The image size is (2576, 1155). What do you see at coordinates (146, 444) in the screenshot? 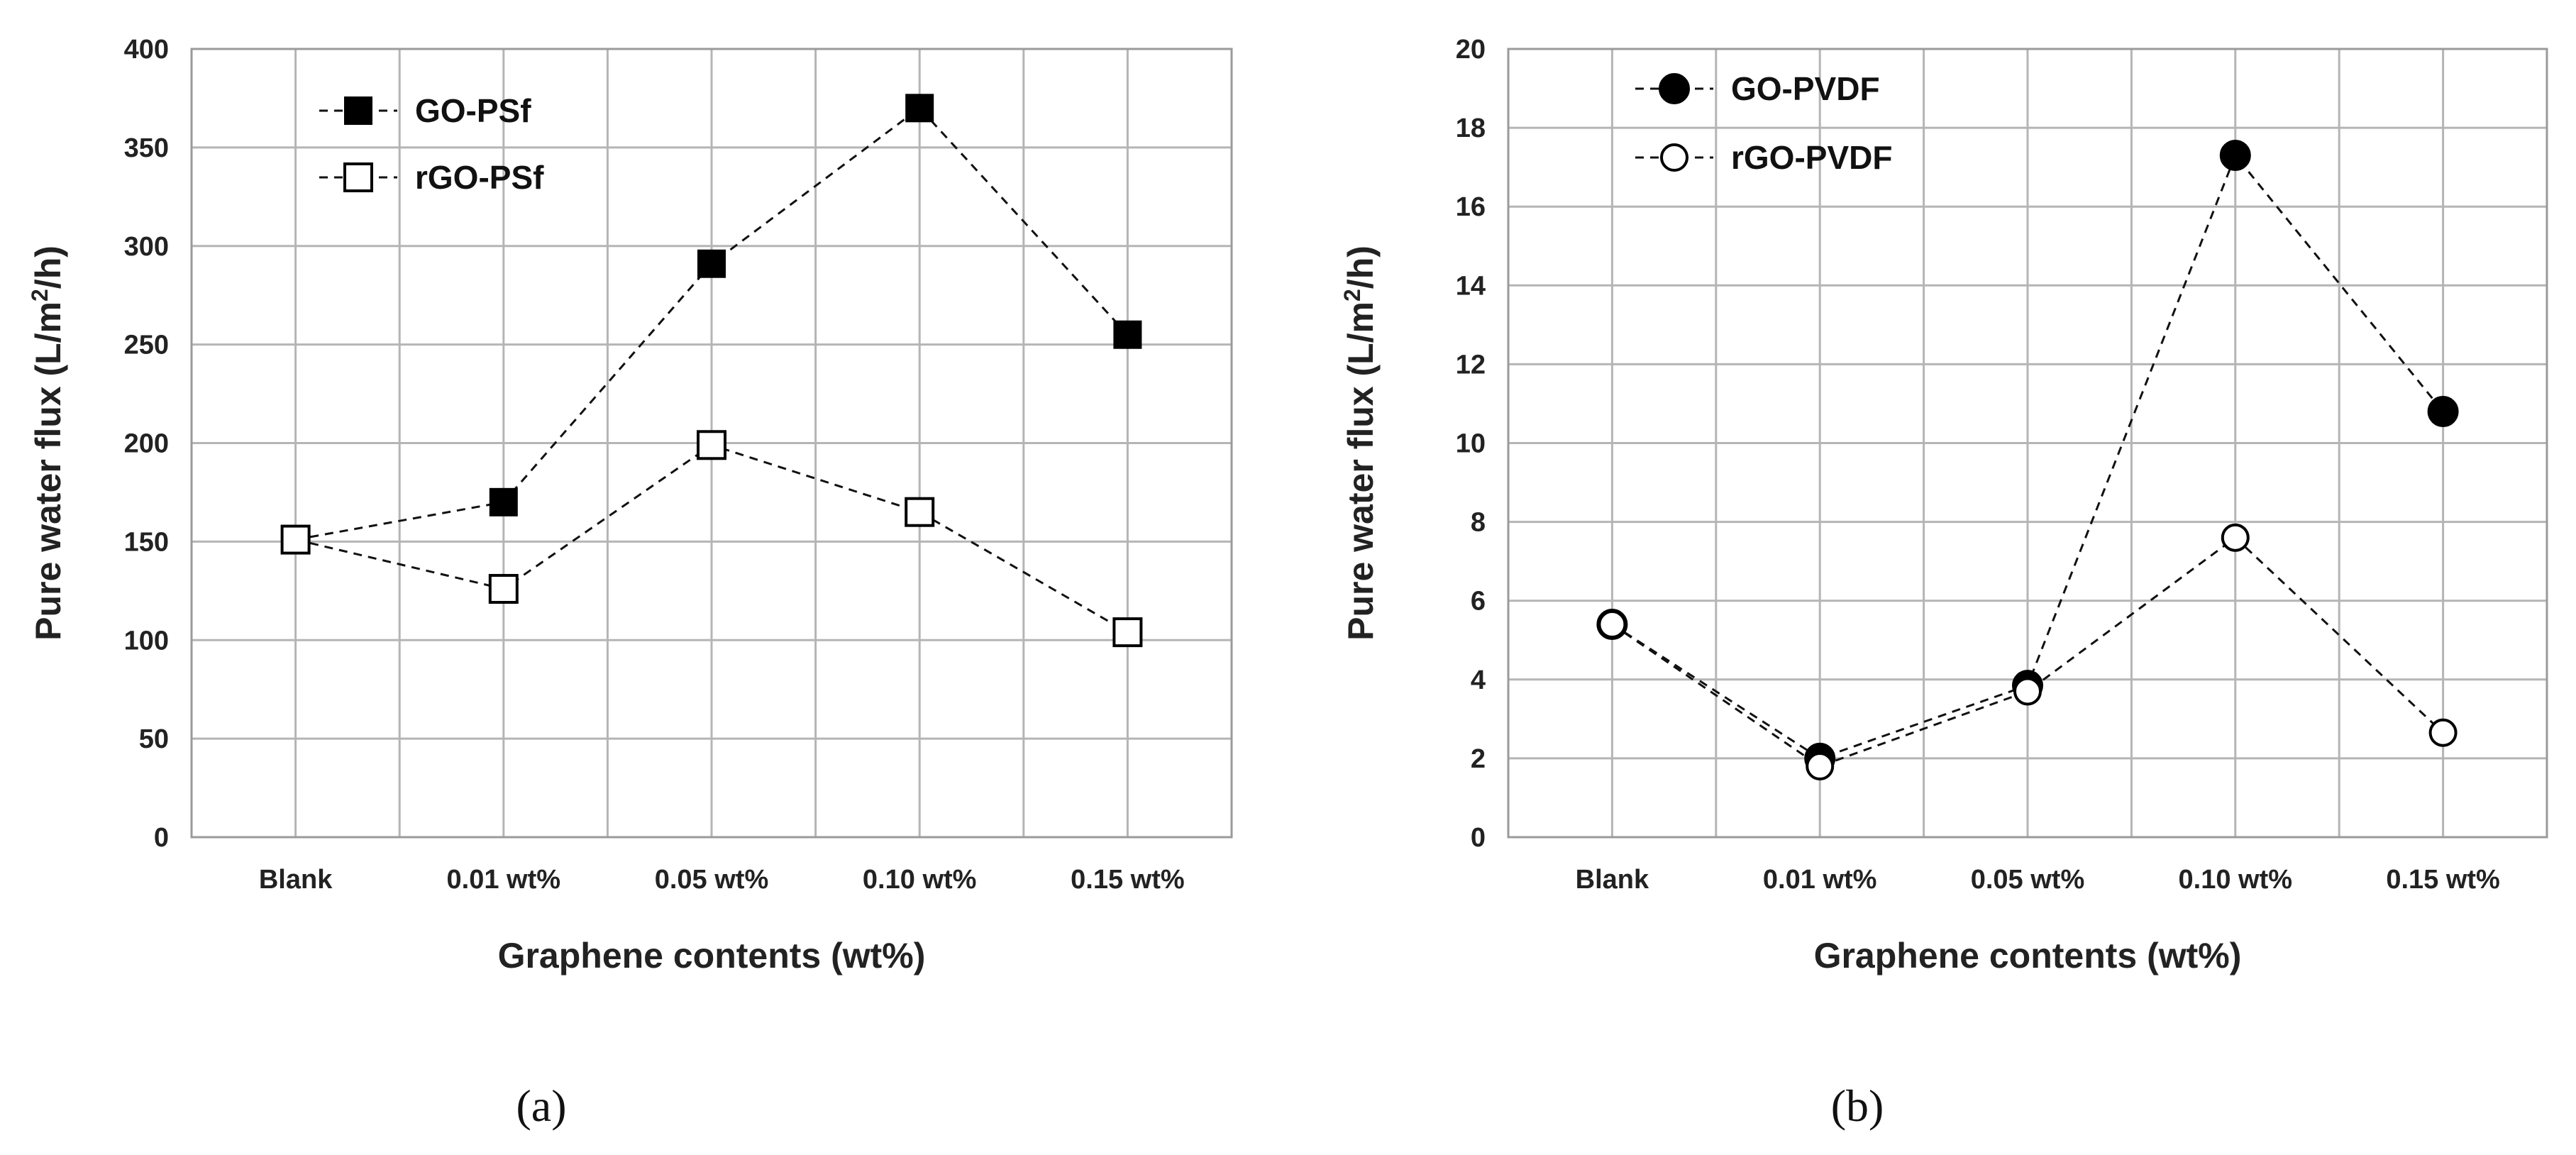
I see `y-tick-label: 200` at bounding box center [146, 444].